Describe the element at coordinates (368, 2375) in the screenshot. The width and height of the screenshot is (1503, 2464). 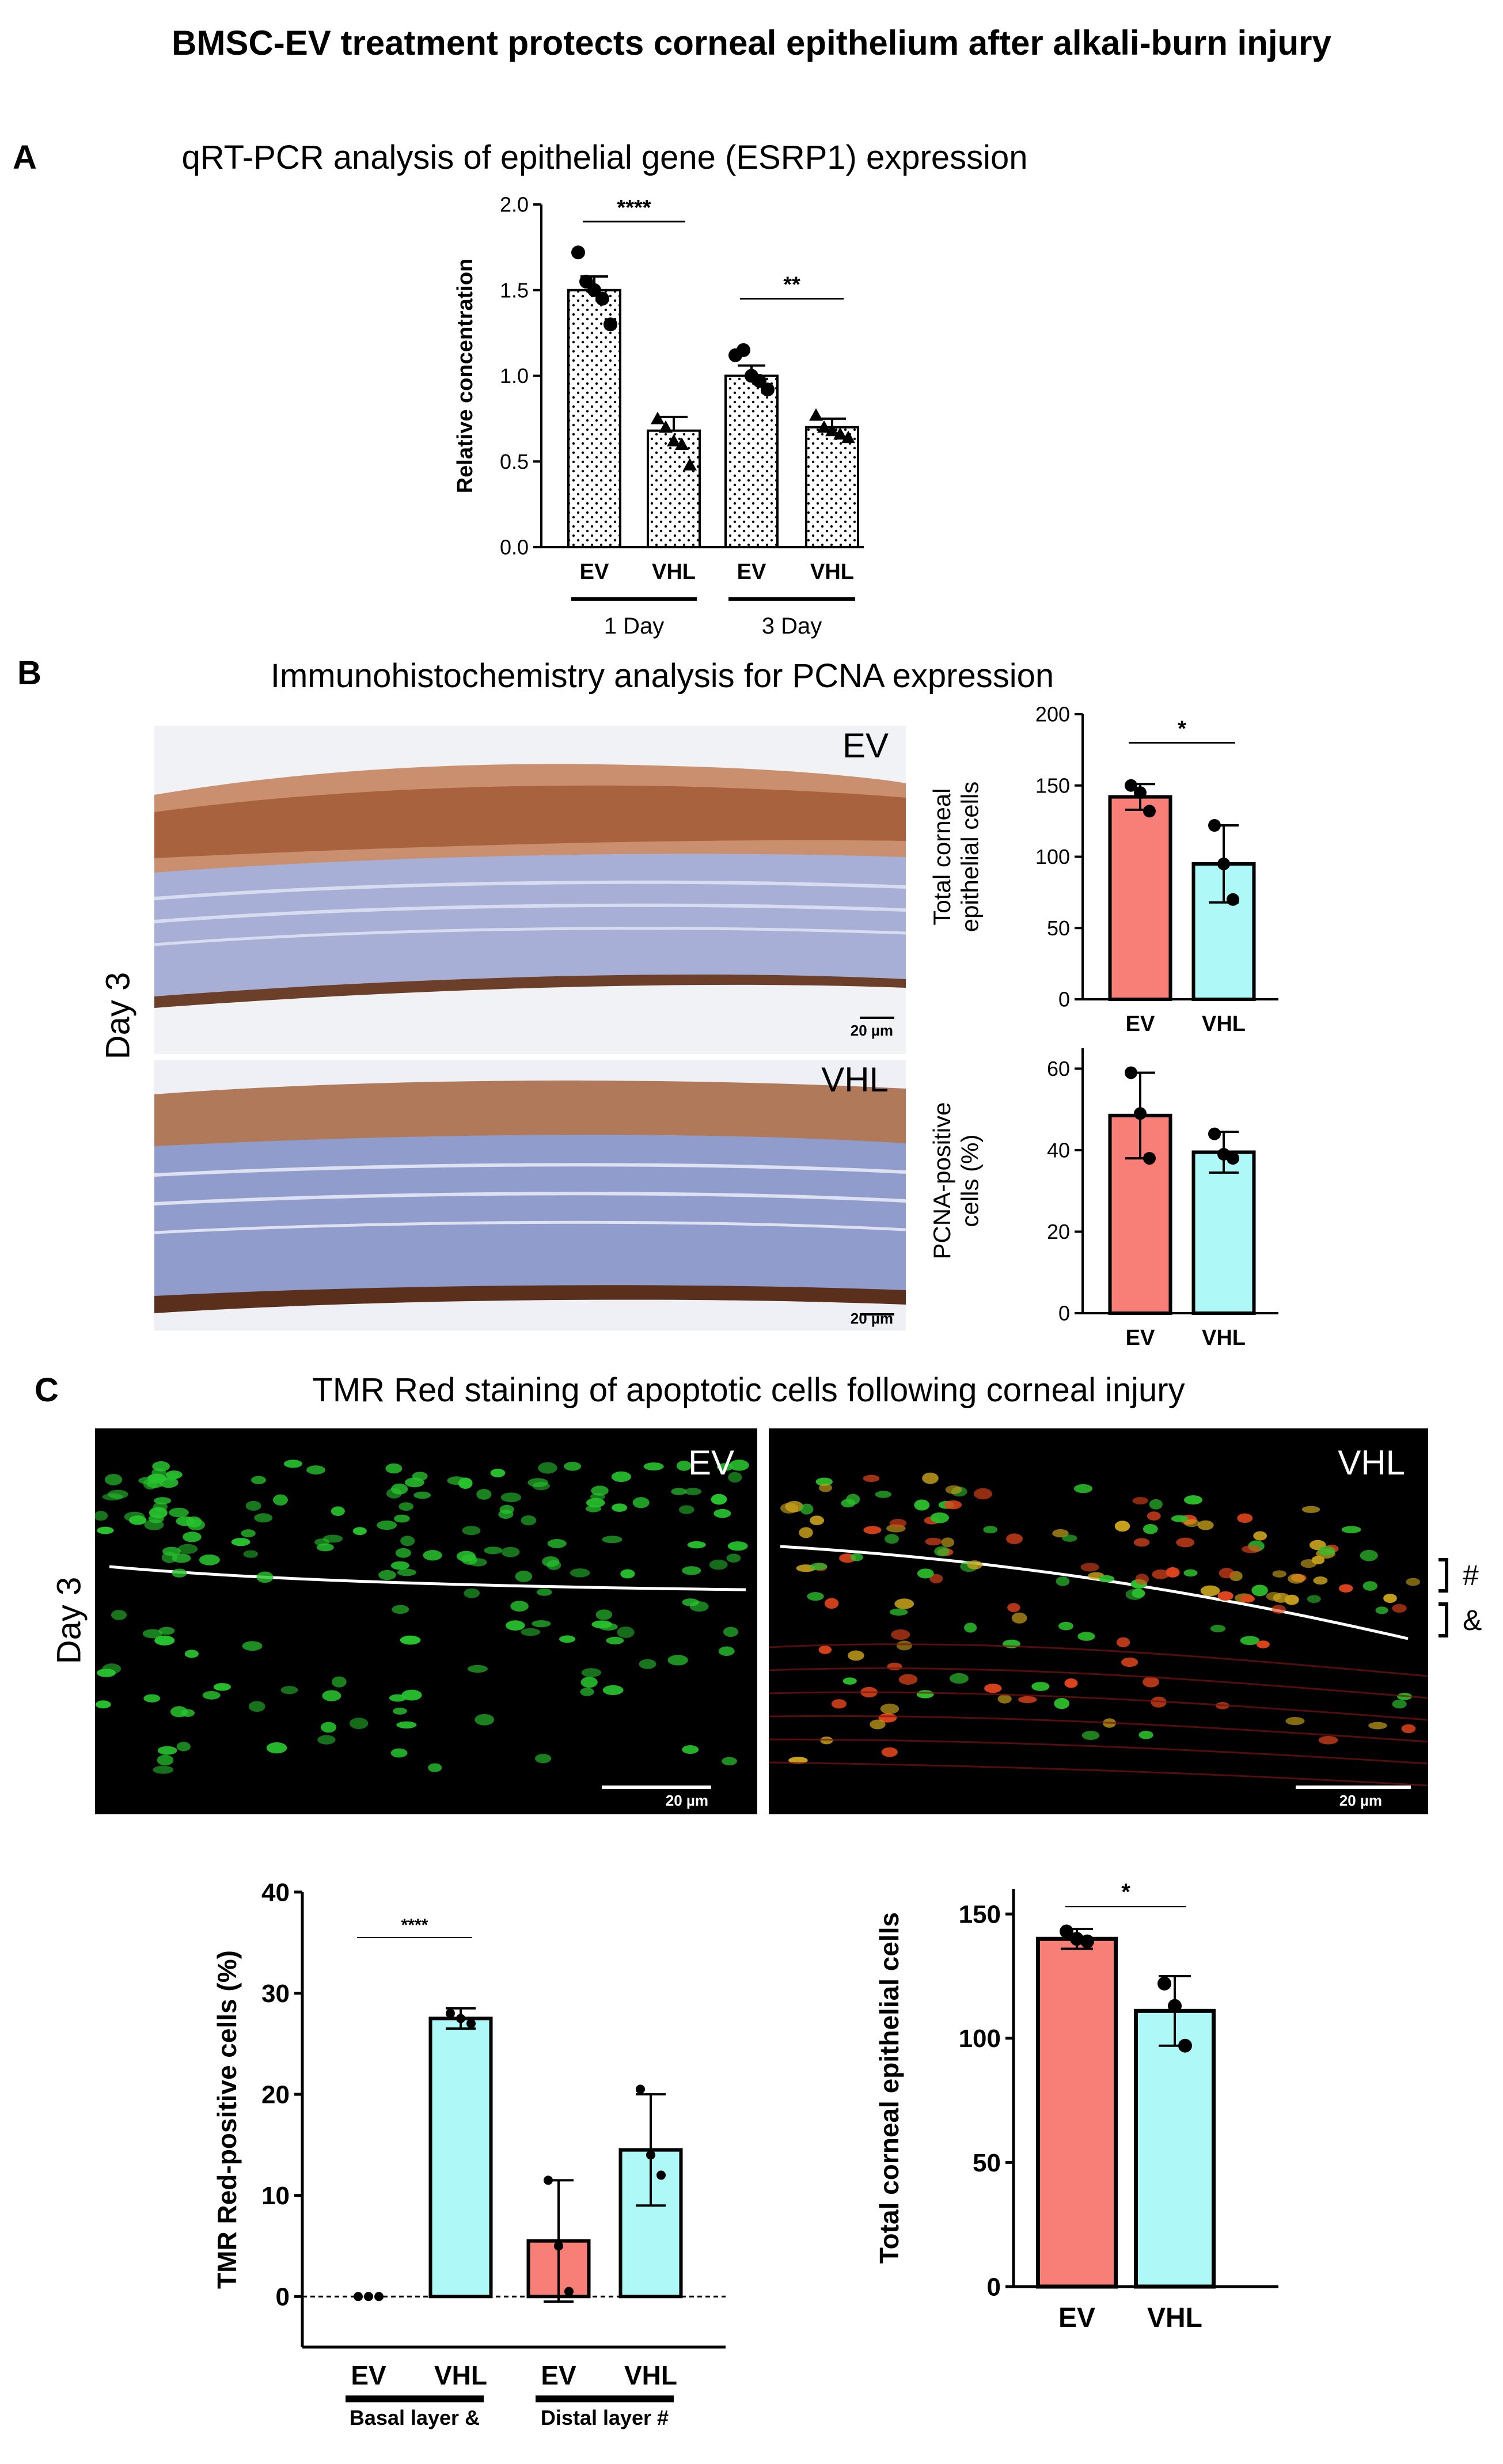
I see `x-tick-label: EV` at that location.